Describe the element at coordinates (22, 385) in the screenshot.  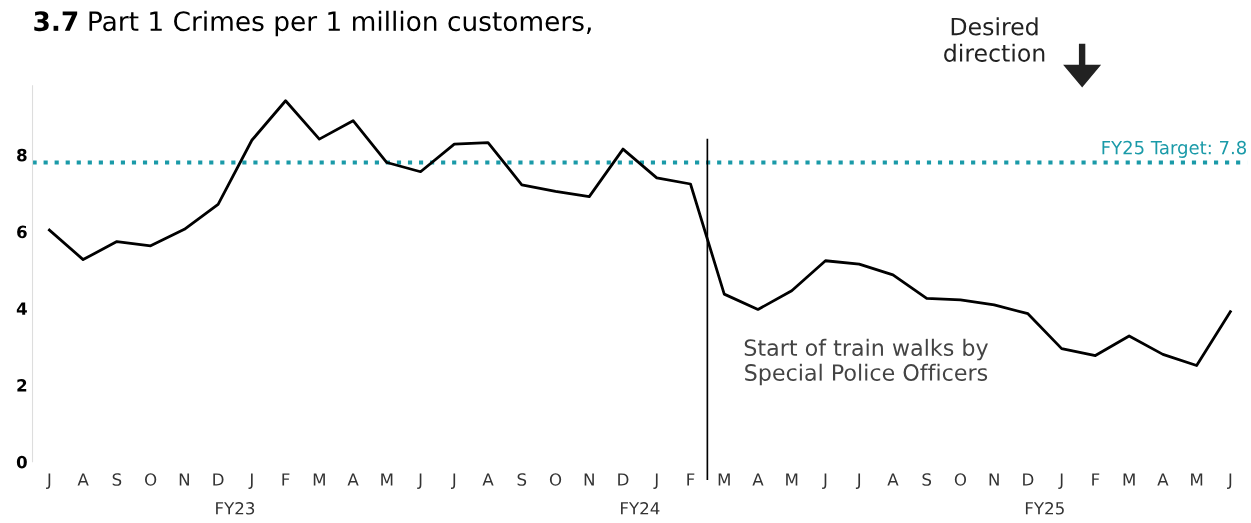
I see `y-tick-label: 2` at that location.